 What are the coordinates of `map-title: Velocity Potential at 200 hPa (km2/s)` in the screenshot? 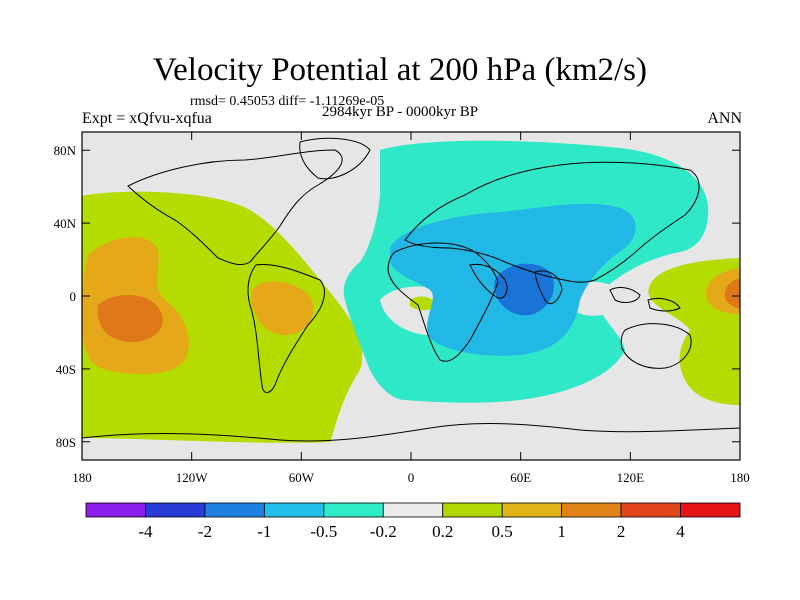 It's located at (400, 70).